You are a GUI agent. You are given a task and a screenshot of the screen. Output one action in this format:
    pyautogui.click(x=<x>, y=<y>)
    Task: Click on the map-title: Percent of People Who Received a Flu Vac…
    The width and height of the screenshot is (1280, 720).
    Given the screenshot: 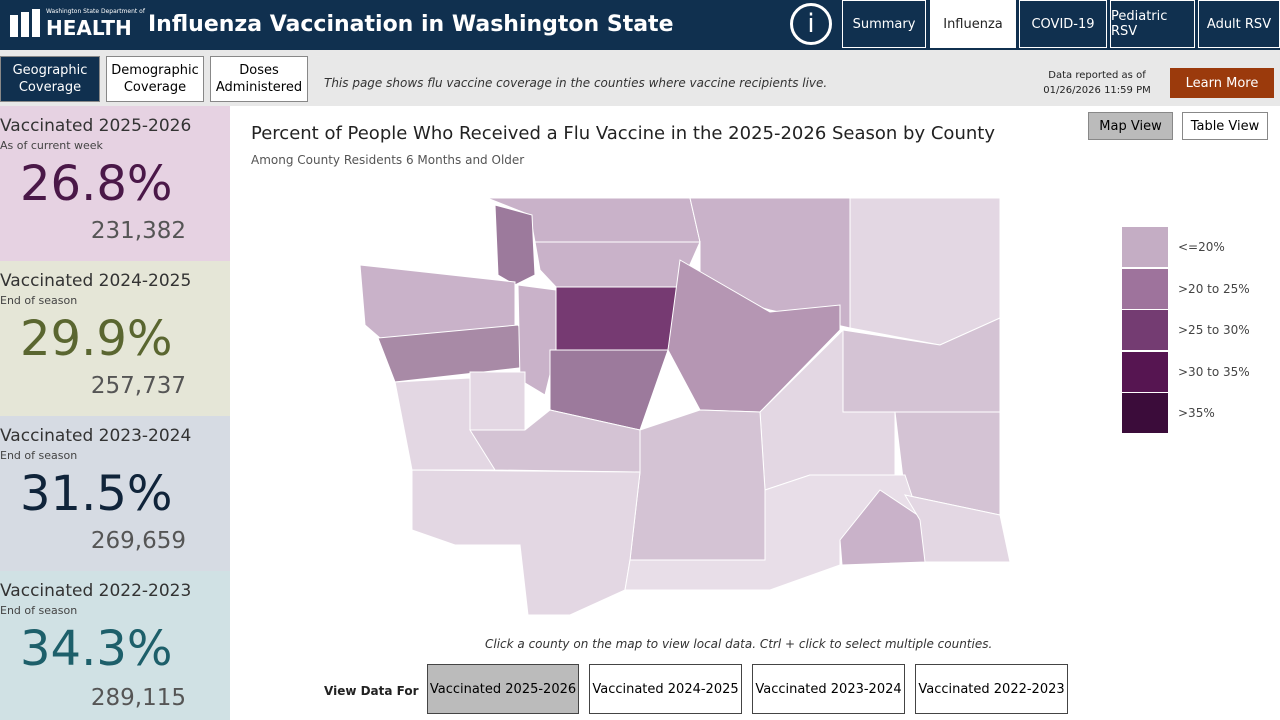 What is the action you would take?
    pyautogui.click(x=623, y=133)
    